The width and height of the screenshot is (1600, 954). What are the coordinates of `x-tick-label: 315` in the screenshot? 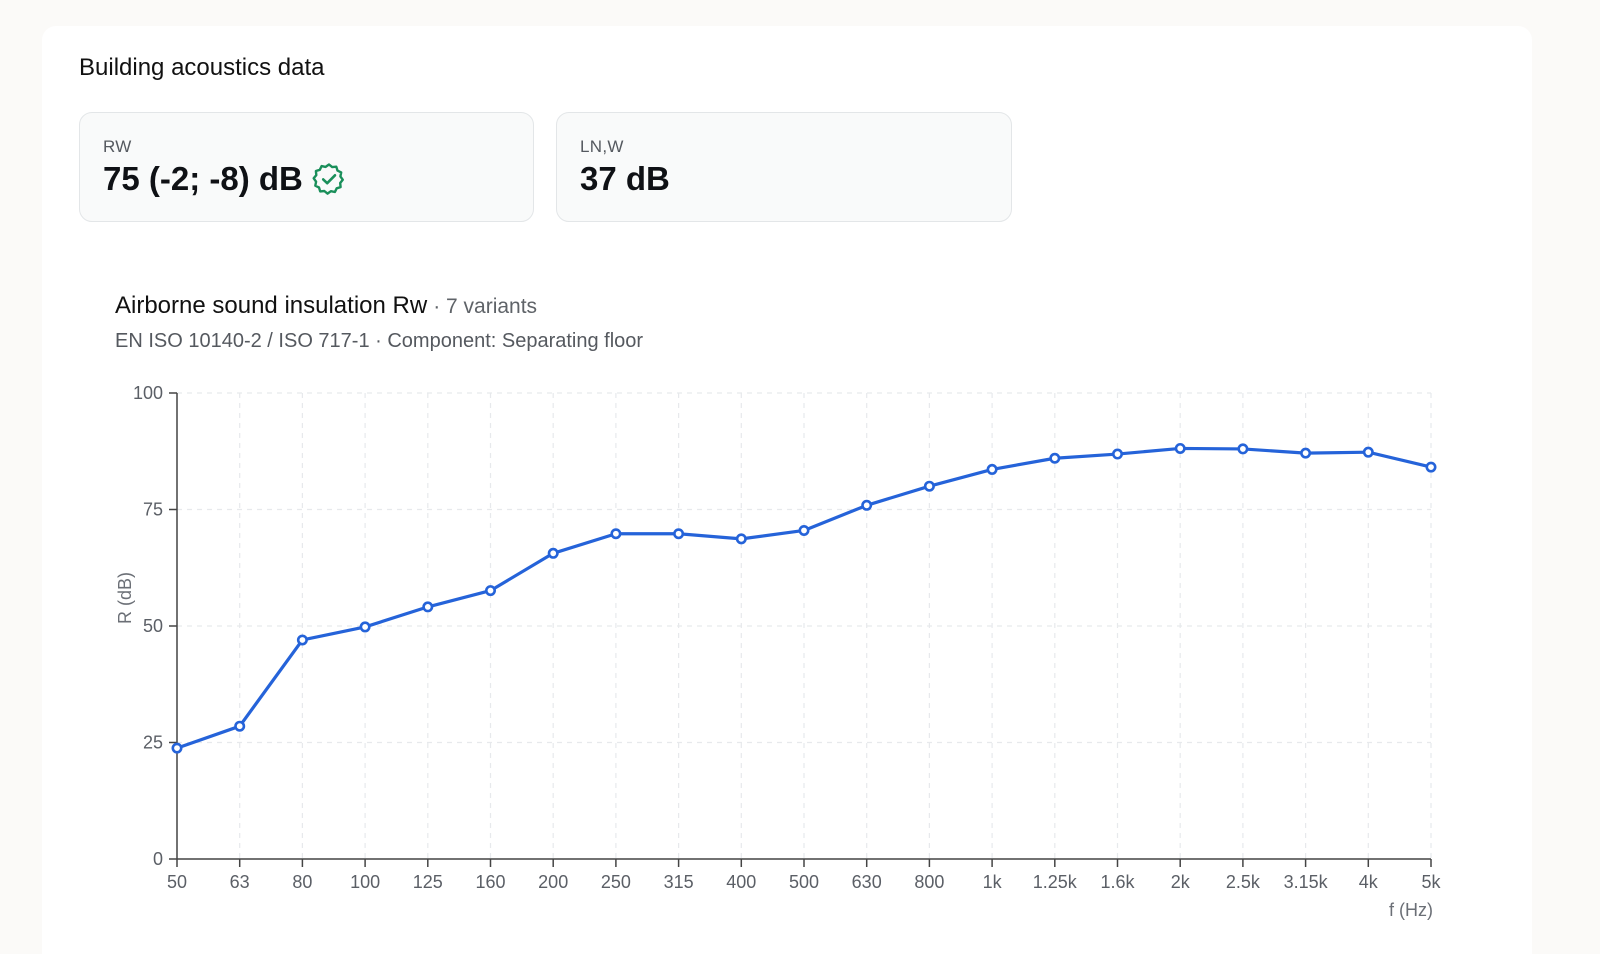 It's located at (679, 882).